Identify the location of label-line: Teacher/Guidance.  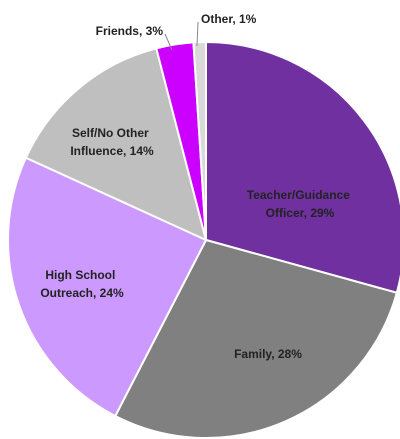
(300, 195).